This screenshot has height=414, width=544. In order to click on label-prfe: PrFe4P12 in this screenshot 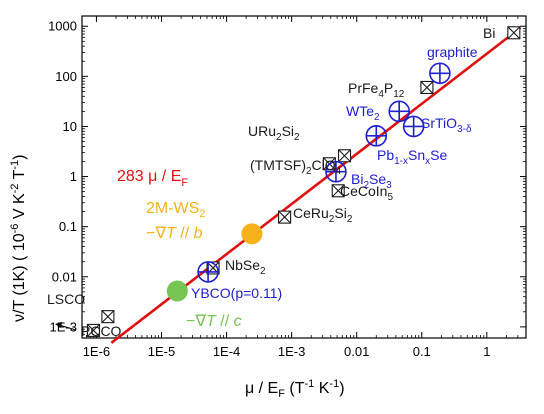, I will do `click(376, 90)`.